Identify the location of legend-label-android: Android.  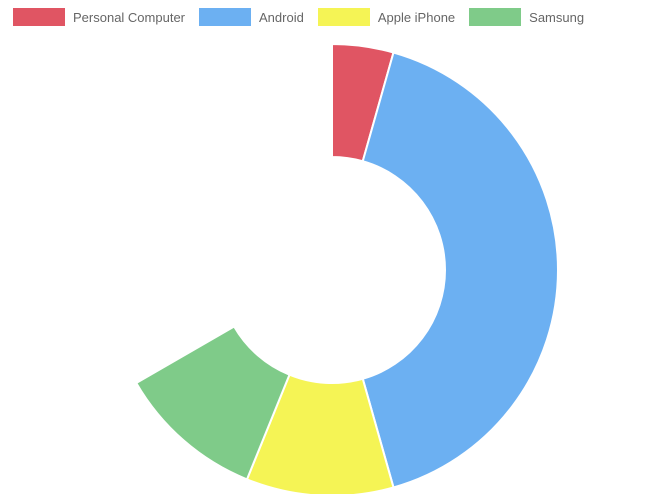
(281, 17).